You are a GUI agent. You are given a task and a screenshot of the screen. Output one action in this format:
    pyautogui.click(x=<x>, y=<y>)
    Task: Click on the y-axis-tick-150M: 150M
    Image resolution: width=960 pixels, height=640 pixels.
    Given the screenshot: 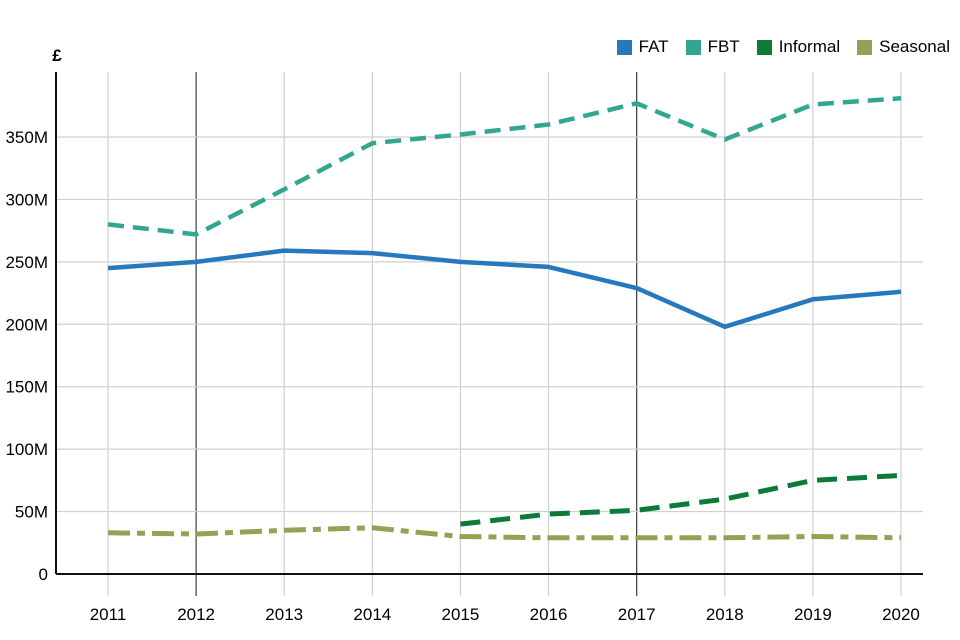 What is the action you would take?
    pyautogui.click(x=26, y=387)
    